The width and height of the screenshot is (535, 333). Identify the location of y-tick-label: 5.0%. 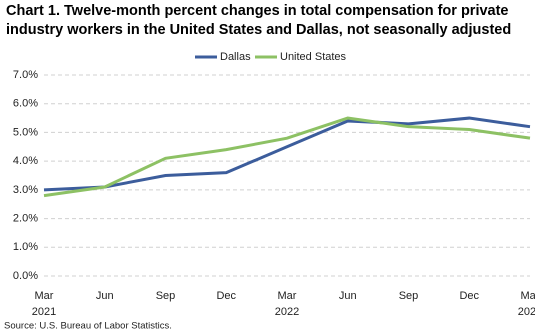
(25, 132).